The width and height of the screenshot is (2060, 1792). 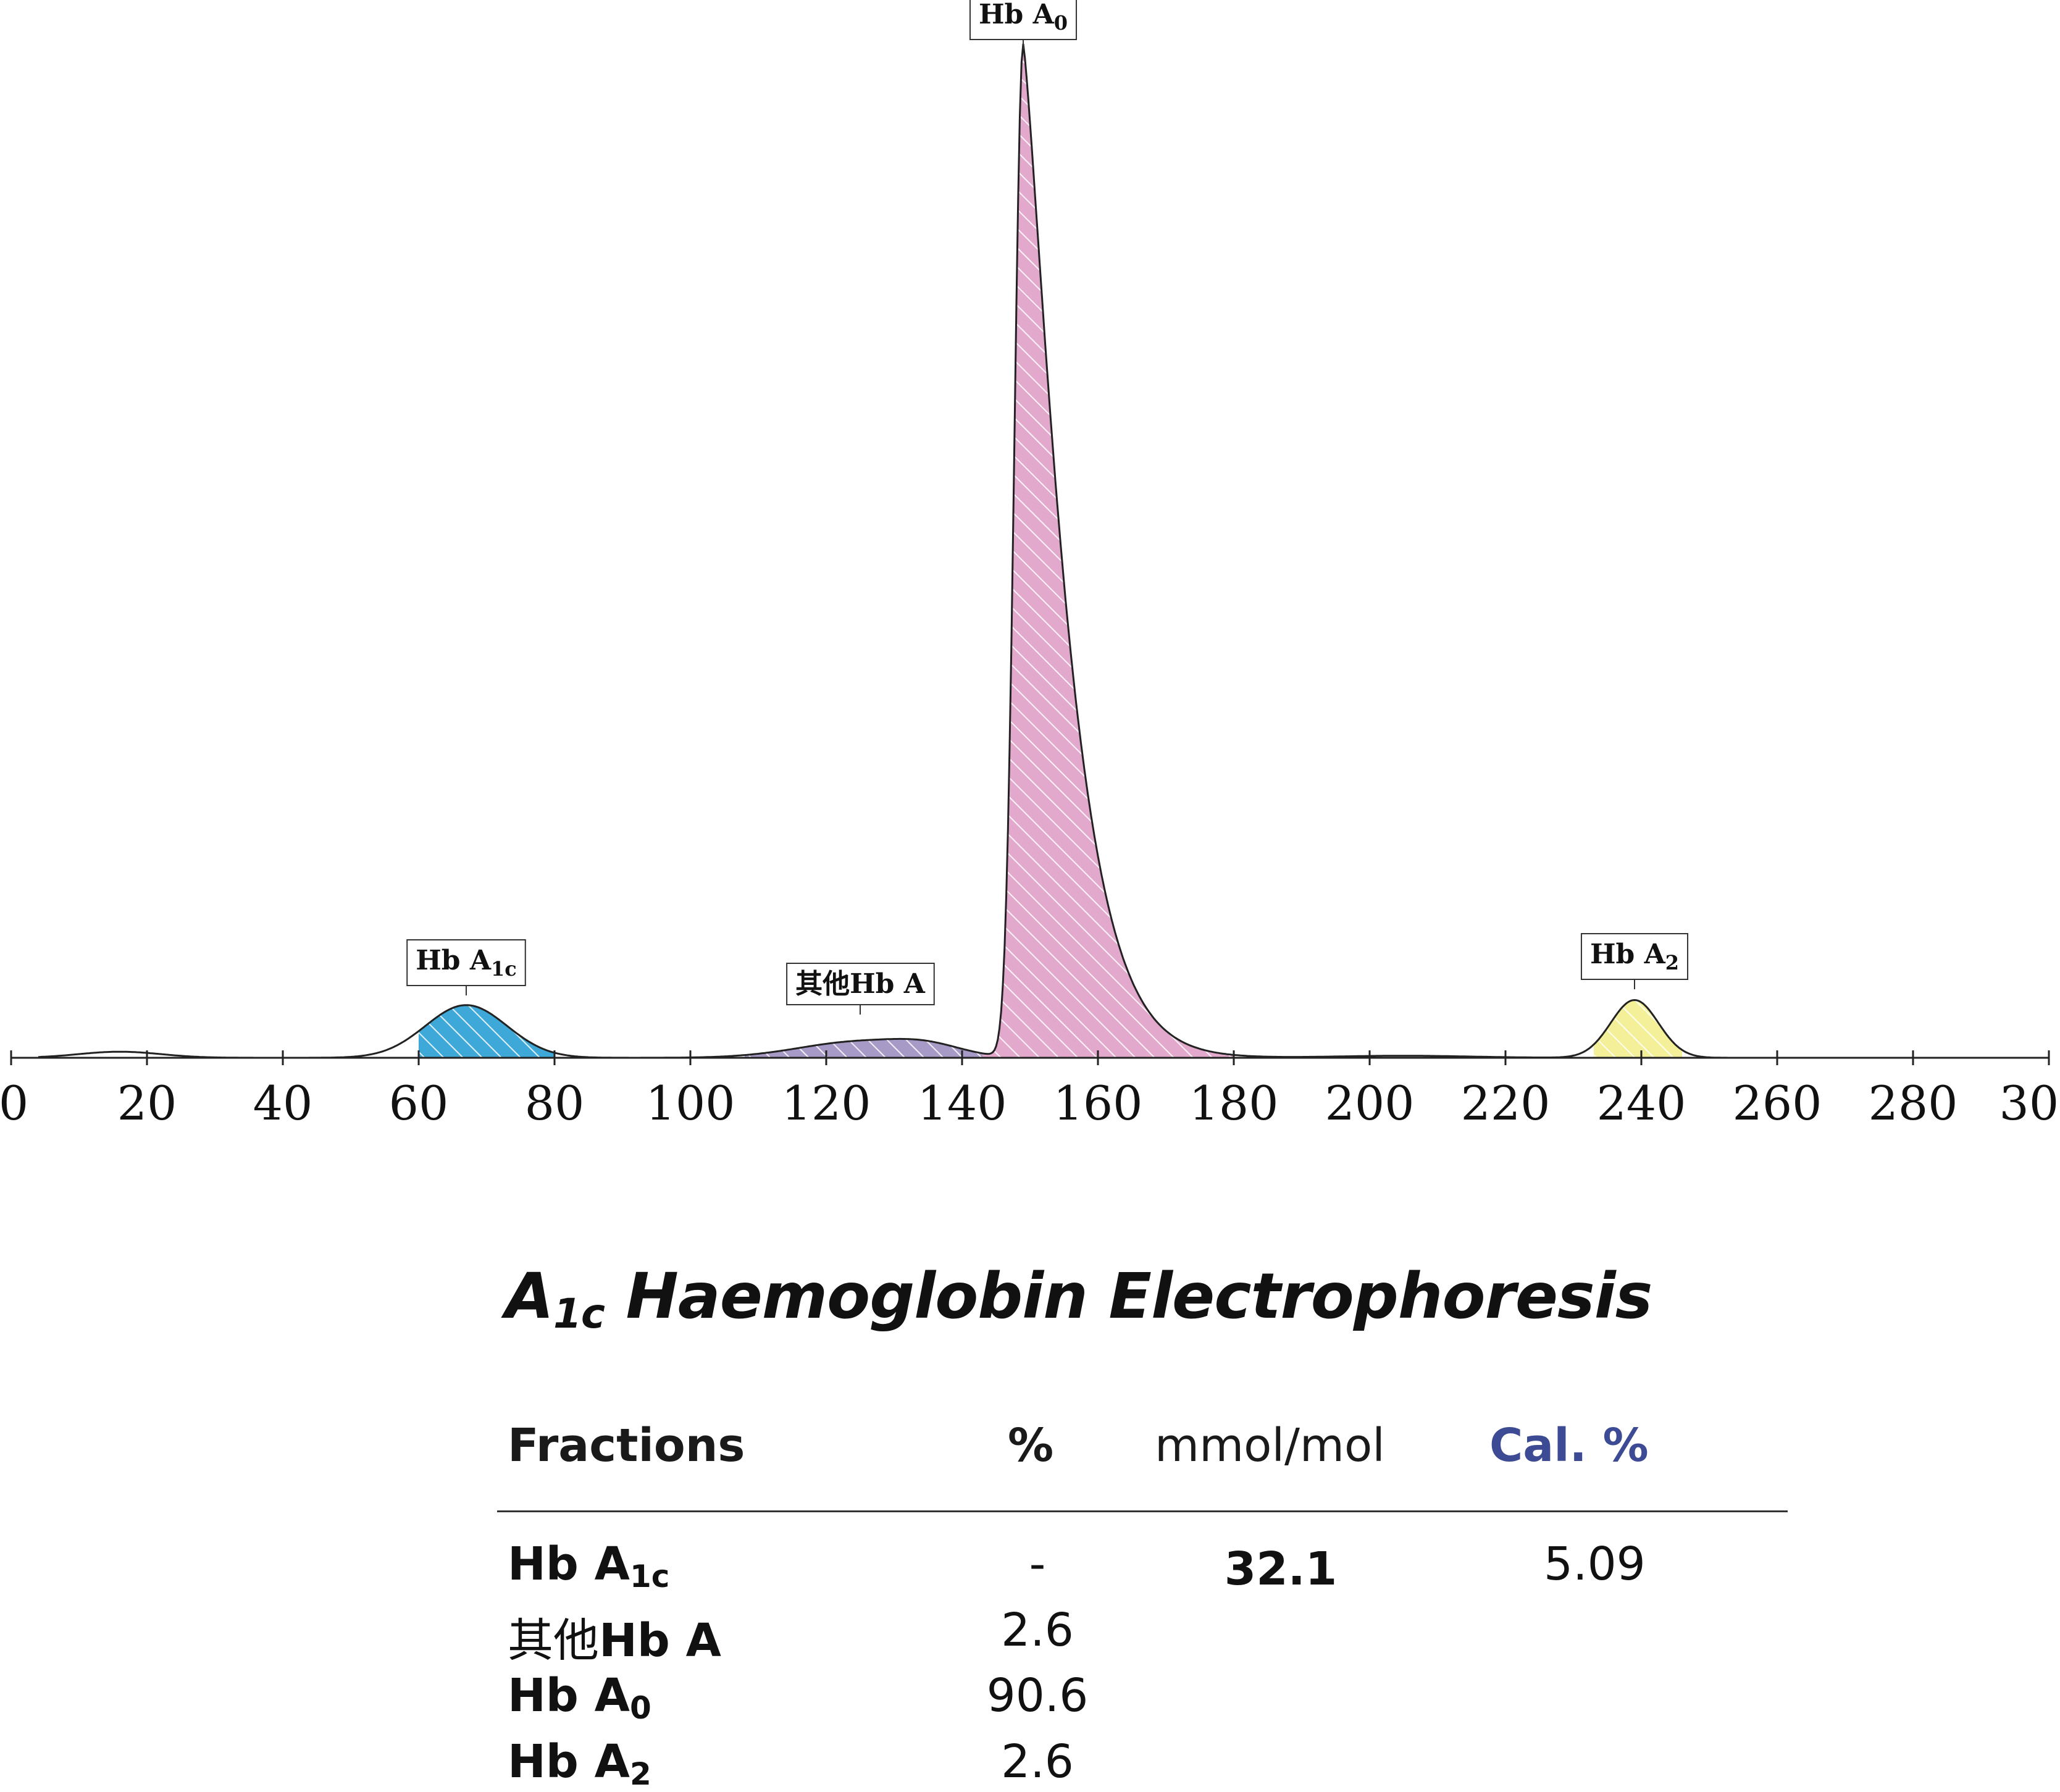 What do you see at coordinates (1281, 1569) in the screenshot?
I see `row-mmol: 32.1` at bounding box center [1281, 1569].